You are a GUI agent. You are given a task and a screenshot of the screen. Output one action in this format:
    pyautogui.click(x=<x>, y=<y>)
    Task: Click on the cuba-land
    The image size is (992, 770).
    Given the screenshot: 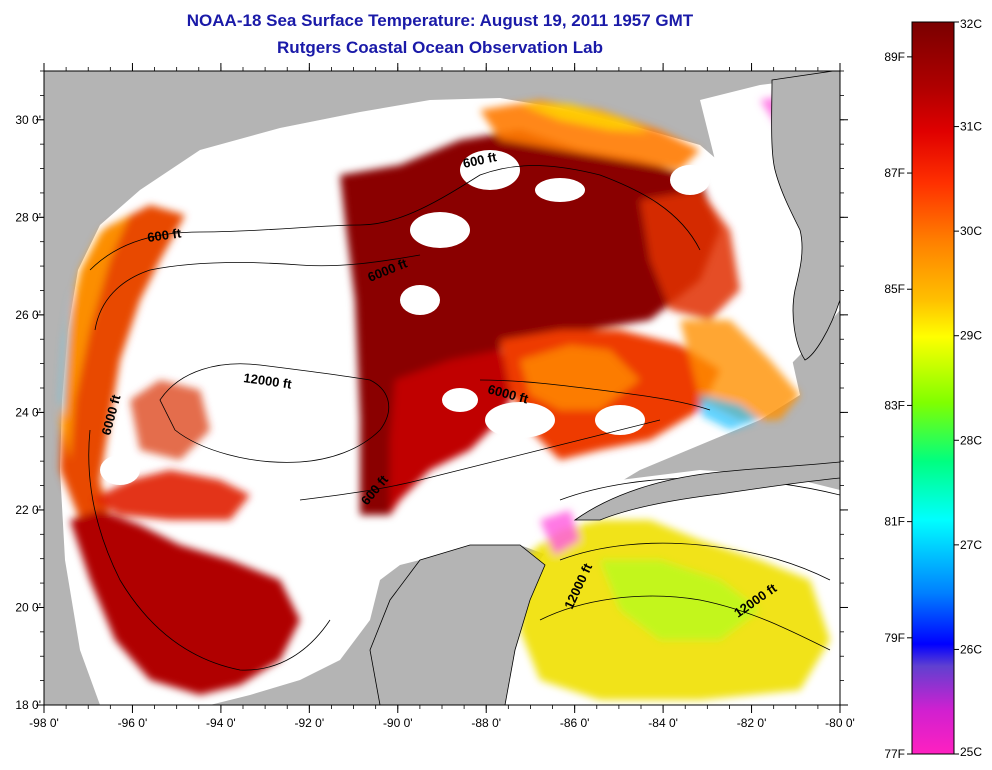 What is the action you would take?
    pyautogui.click(x=706, y=491)
    